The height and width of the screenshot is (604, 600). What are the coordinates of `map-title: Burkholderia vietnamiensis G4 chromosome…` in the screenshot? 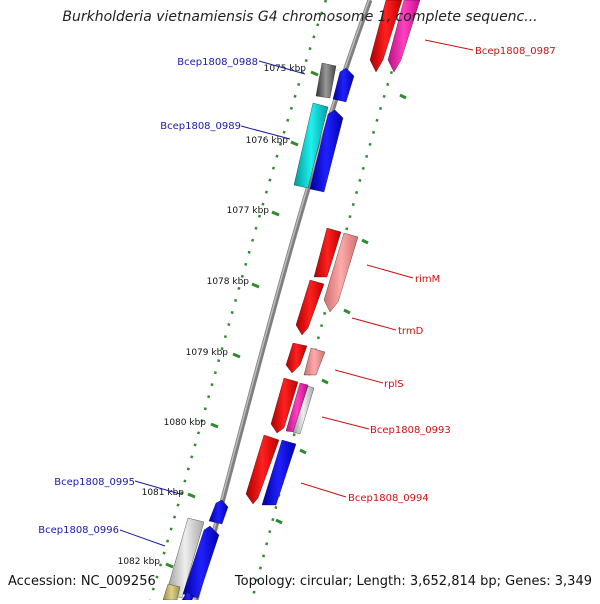 It's located at (300, 17).